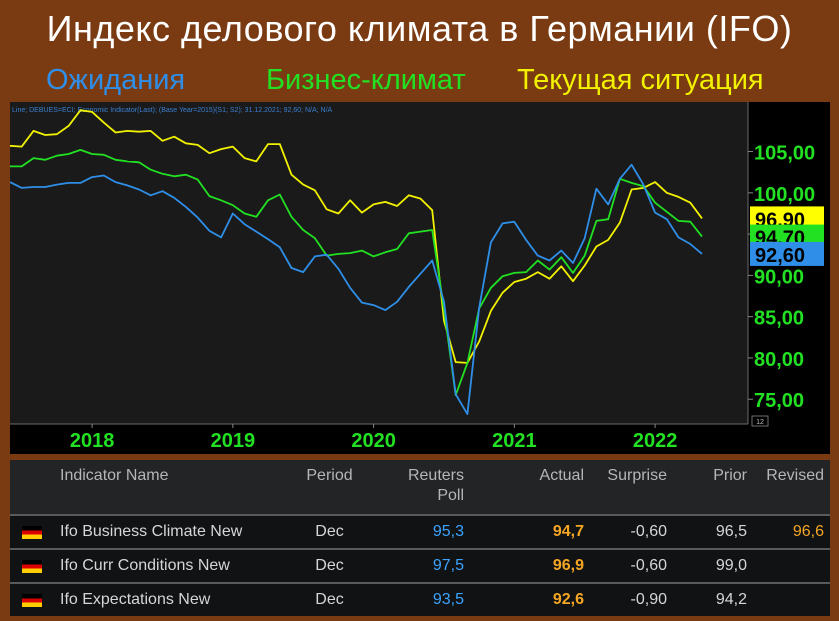 The image size is (839, 621). What do you see at coordinates (640, 80) in the screenshot?
I see `legend-current-situation: Текущая ситуация` at bounding box center [640, 80].